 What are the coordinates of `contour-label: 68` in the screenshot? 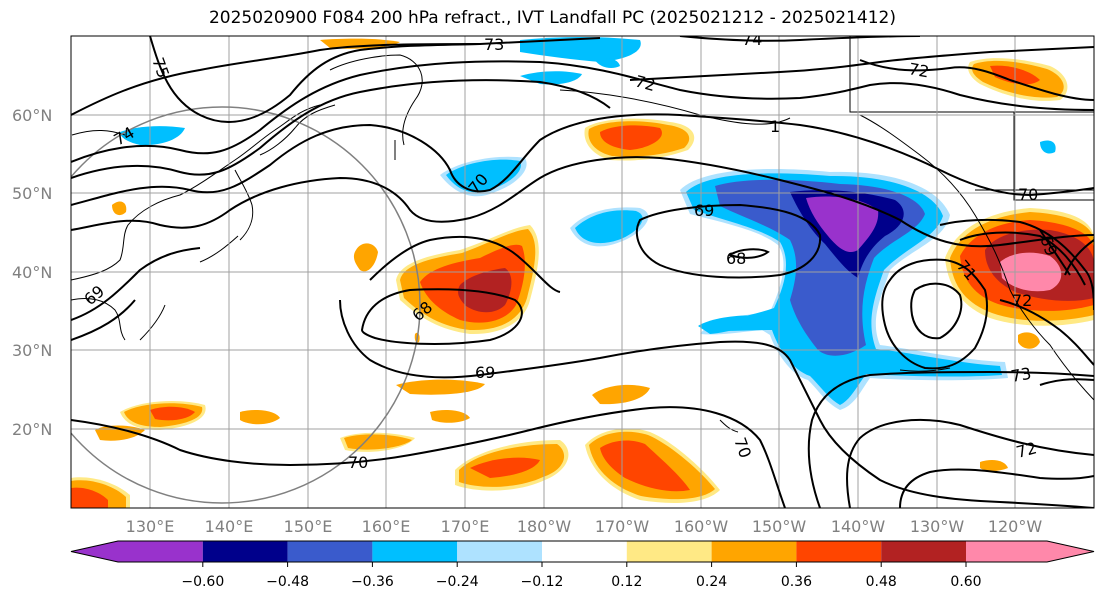 It's located at (736, 258).